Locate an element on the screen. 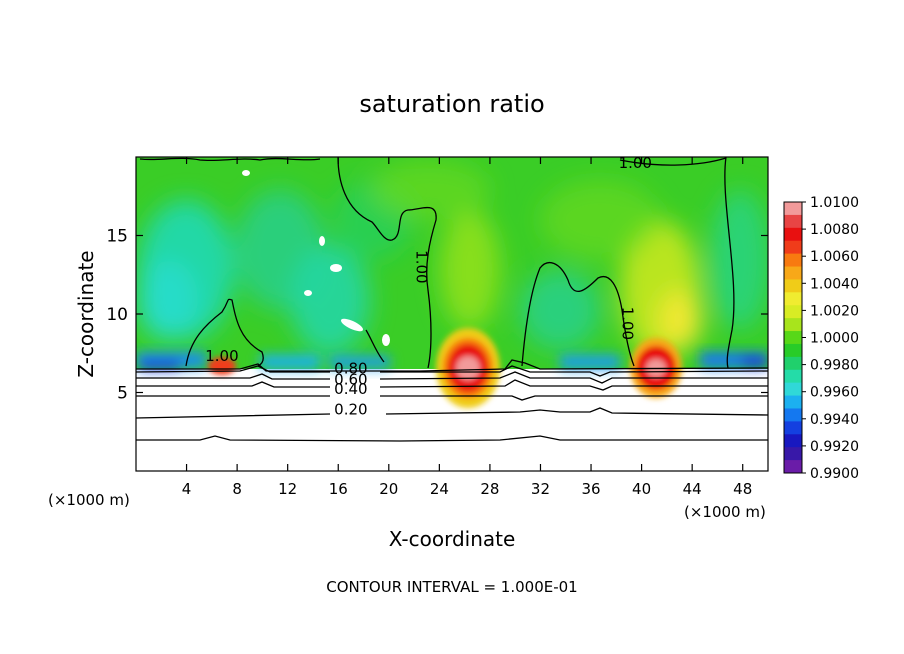  colorbar-label: 0.9940 is located at coordinates (834, 420).